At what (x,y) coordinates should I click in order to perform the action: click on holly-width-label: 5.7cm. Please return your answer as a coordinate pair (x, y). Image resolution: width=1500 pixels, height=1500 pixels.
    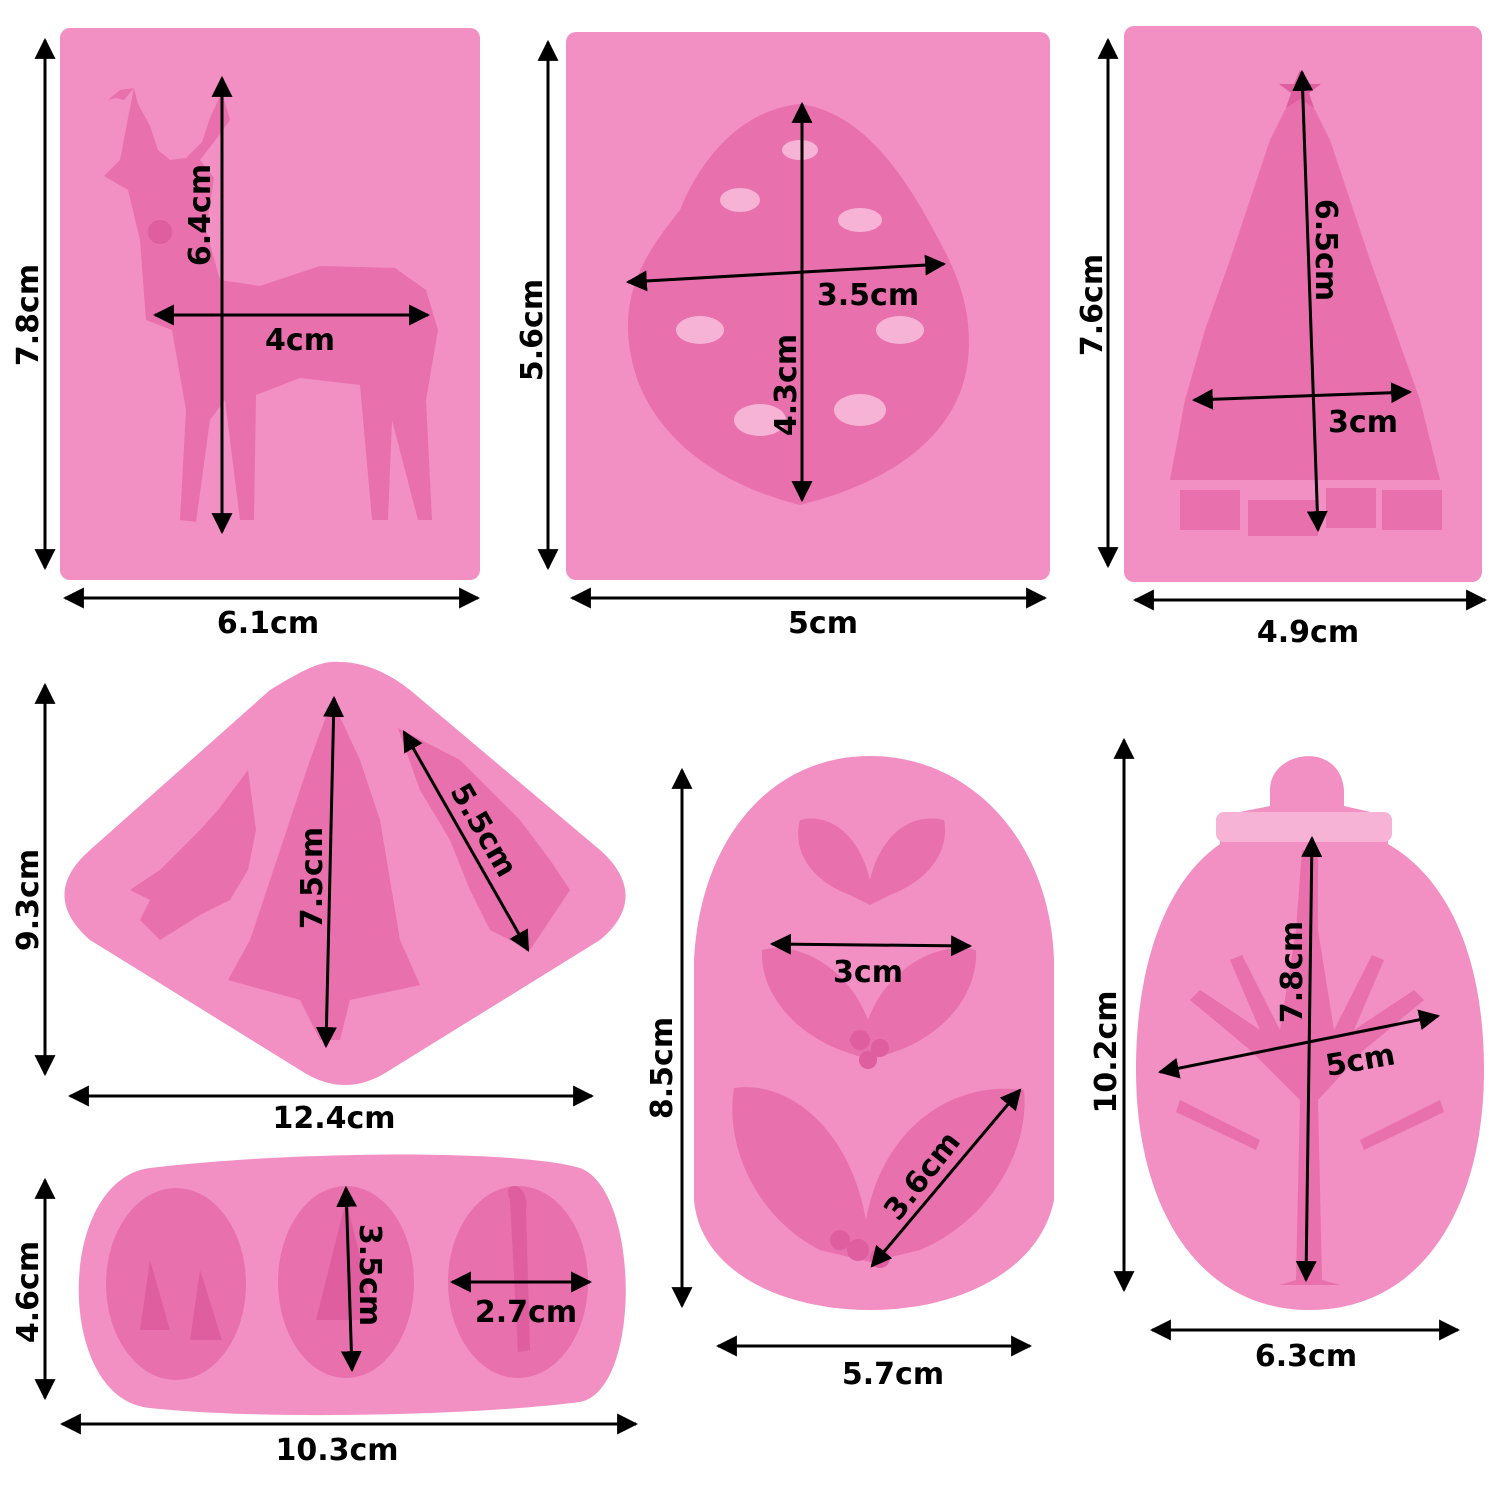
    Looking at the image, I should click on (893, 1374).